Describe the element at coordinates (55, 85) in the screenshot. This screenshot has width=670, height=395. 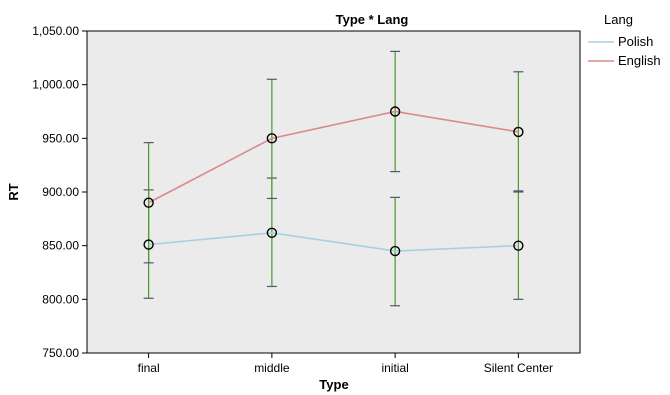
I see `y-tick-label: 1,000.00` at that location.